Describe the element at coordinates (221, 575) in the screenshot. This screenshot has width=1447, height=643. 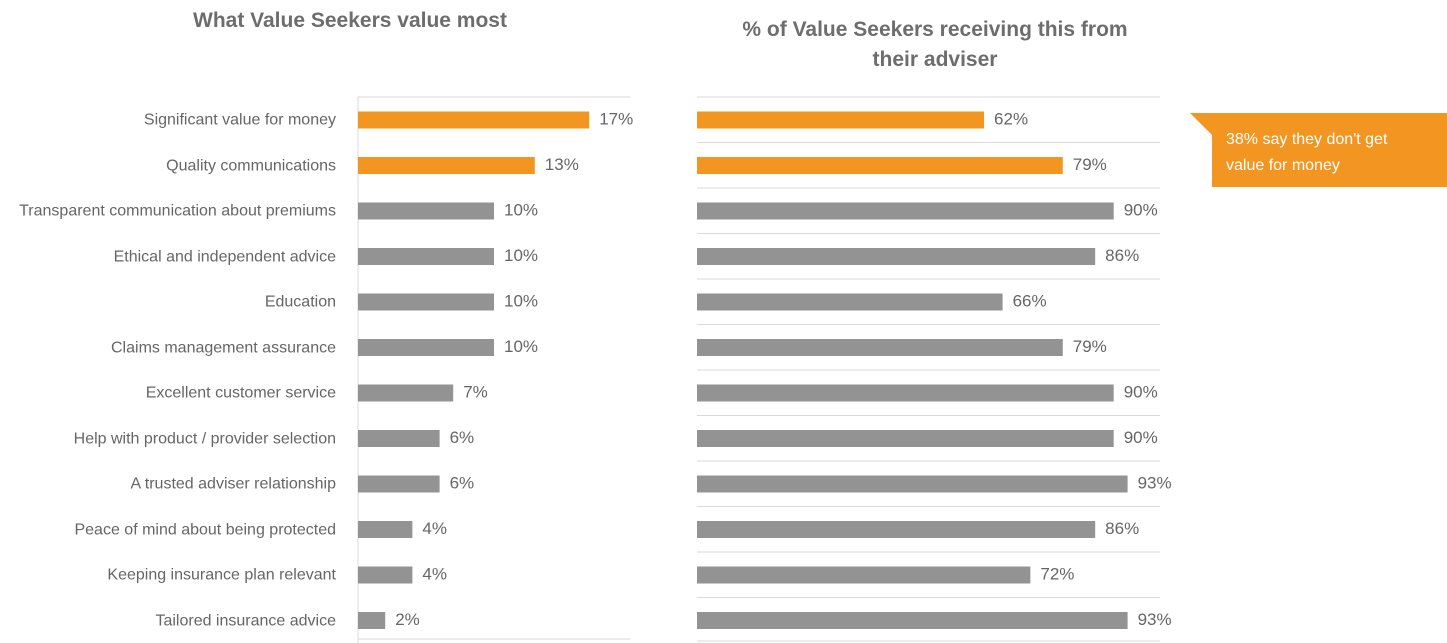
I see `category-label: Keeping insurance plan relevant` at that location.